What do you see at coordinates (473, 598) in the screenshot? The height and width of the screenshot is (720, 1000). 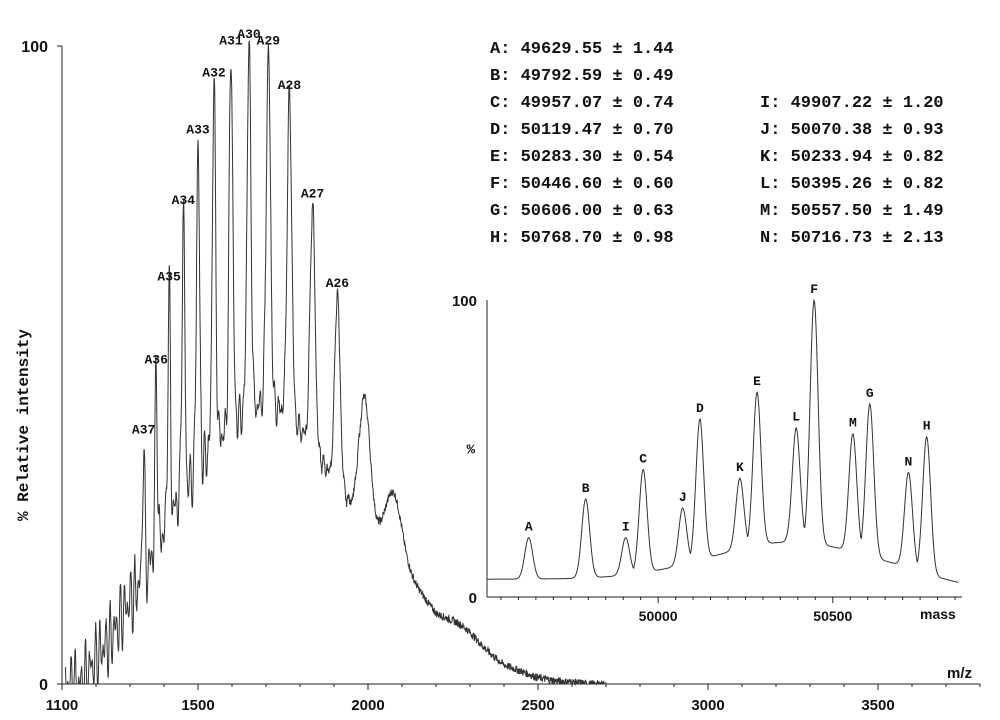 I see `inset-y-tick-label: 0` at bounding box center [473, 598].